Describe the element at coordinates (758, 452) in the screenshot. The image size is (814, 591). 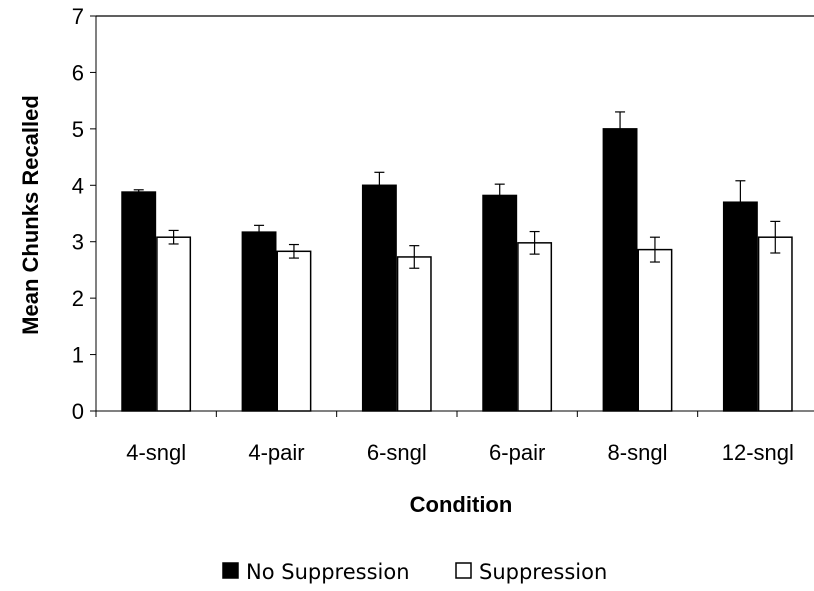
I see `x-tick-label: 12-sngl` at that location.